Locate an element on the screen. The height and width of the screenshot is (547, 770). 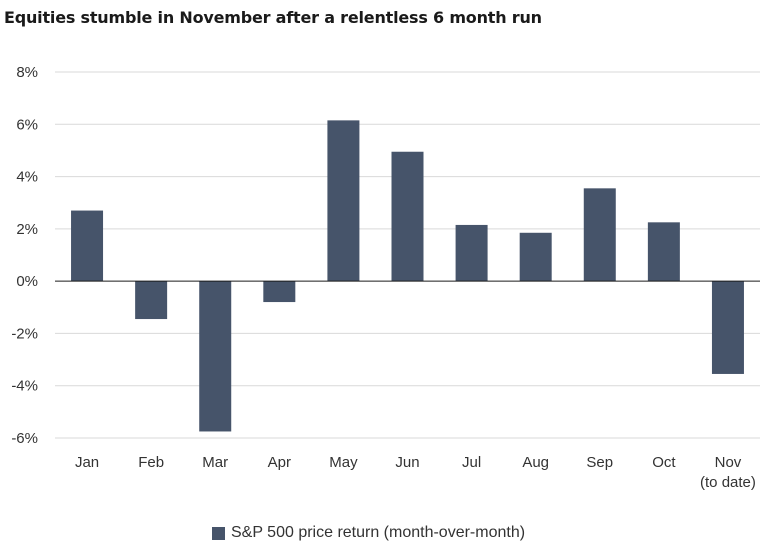
x-tick-label: Jan is located at coordinates (87, 462).